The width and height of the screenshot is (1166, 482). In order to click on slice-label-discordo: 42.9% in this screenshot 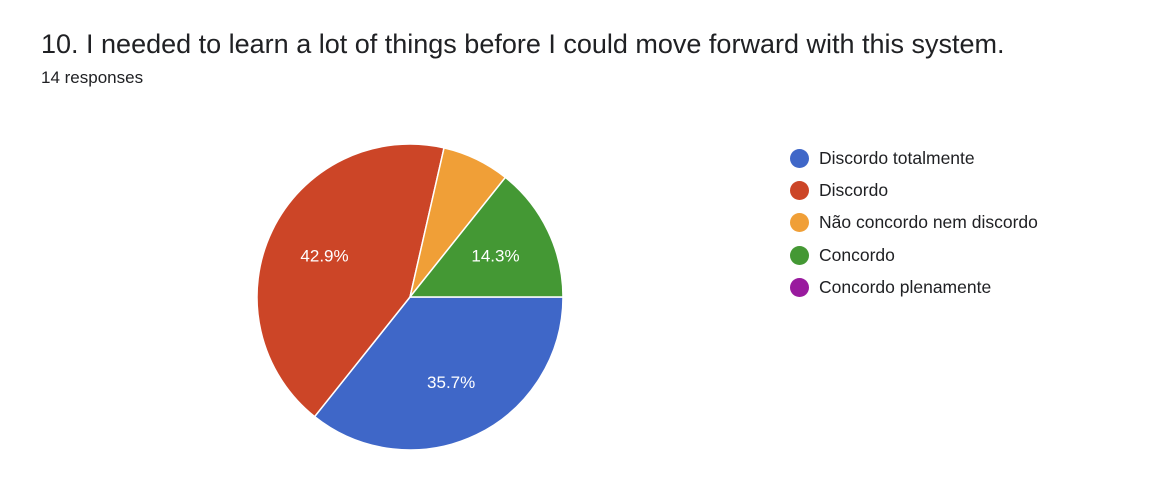, I will do `click(324, 255)`.